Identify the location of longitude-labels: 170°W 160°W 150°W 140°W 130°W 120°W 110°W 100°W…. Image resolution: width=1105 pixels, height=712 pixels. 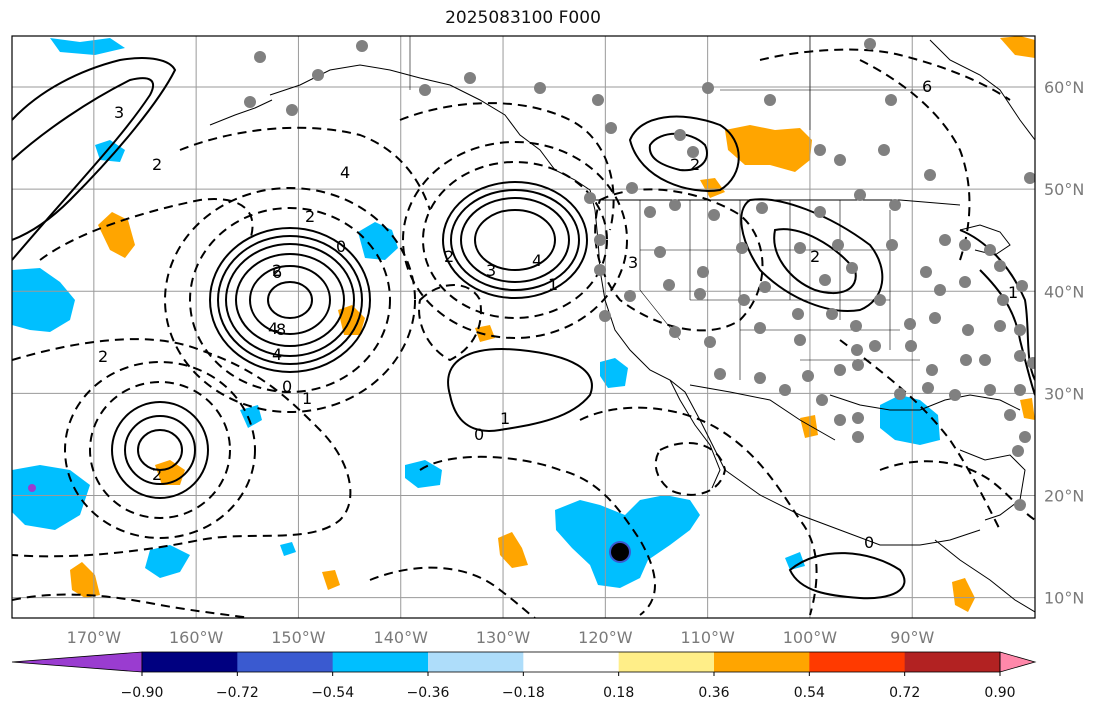
(501, 637).